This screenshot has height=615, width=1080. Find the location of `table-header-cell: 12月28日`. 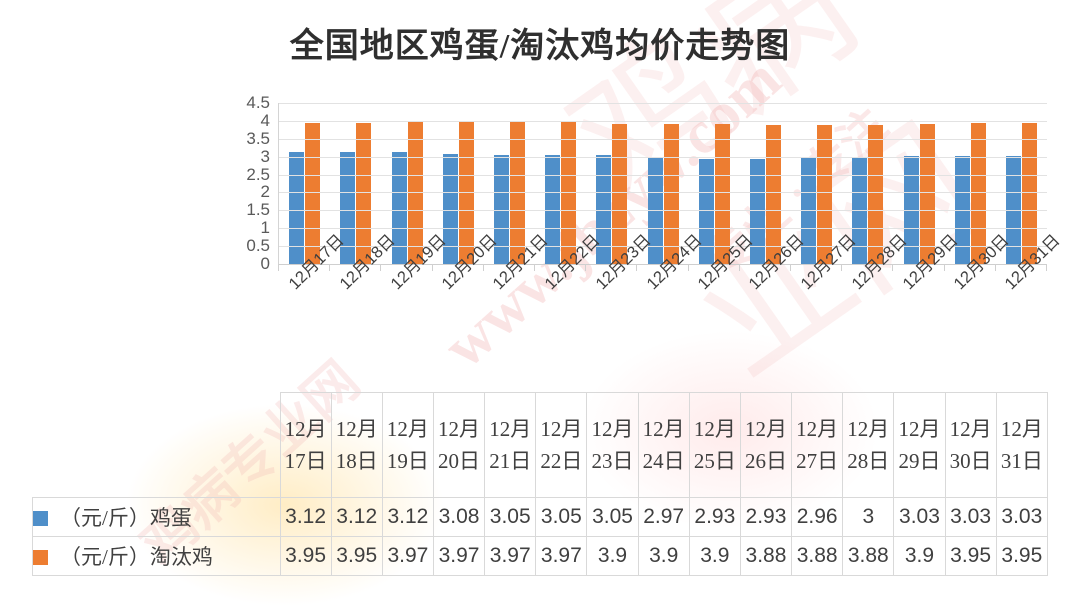

table-header-cell: 12月28日 is located at coordinates (868, 445).